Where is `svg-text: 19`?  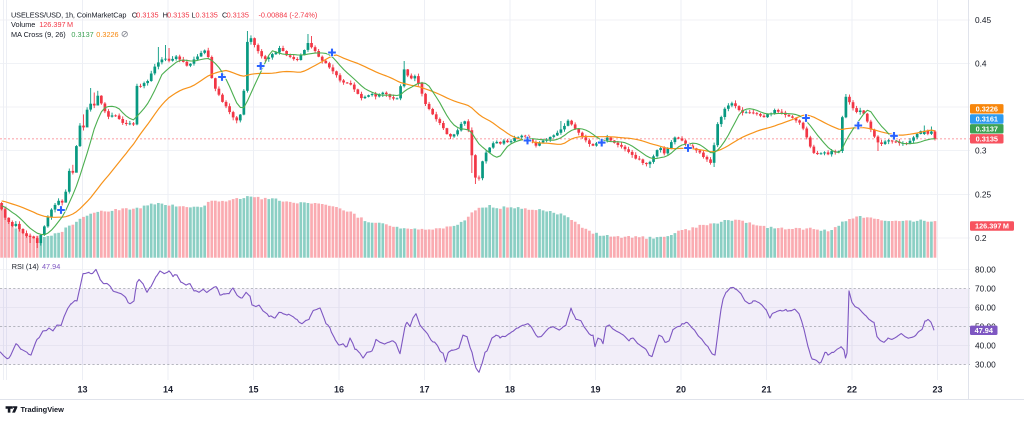
svg-text: 19 is located at coordinates (595, 390).